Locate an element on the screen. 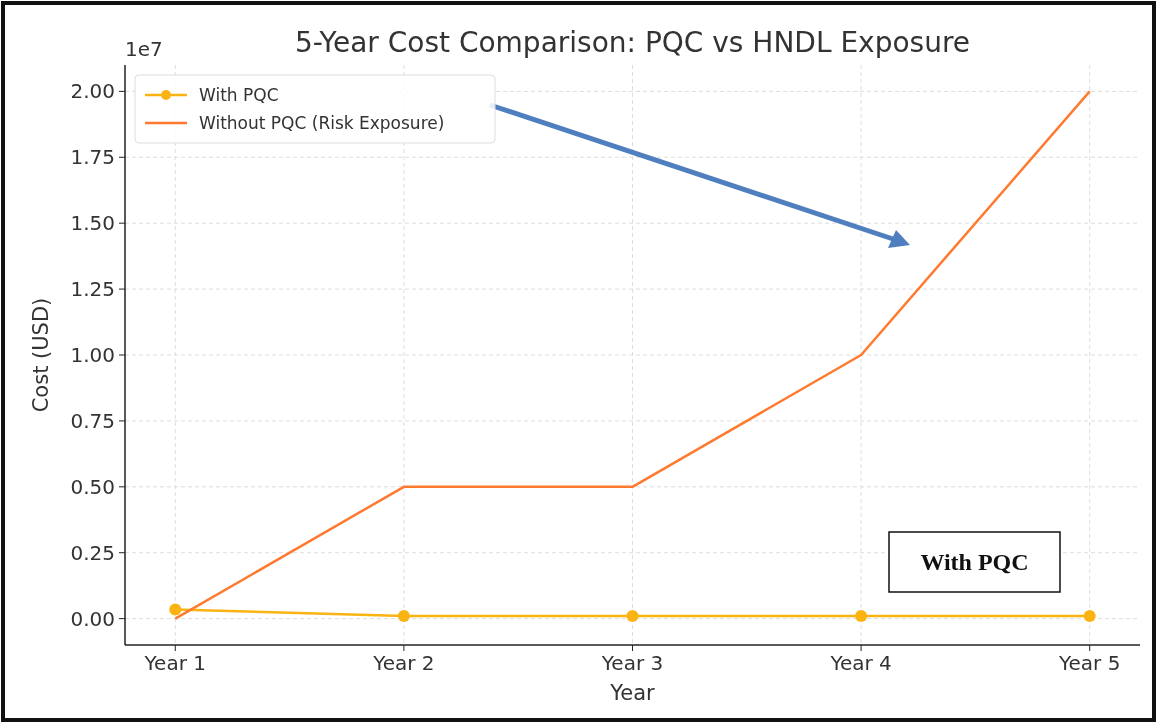  x-tick-label: Year 2 is located at coordinates (403, 663).